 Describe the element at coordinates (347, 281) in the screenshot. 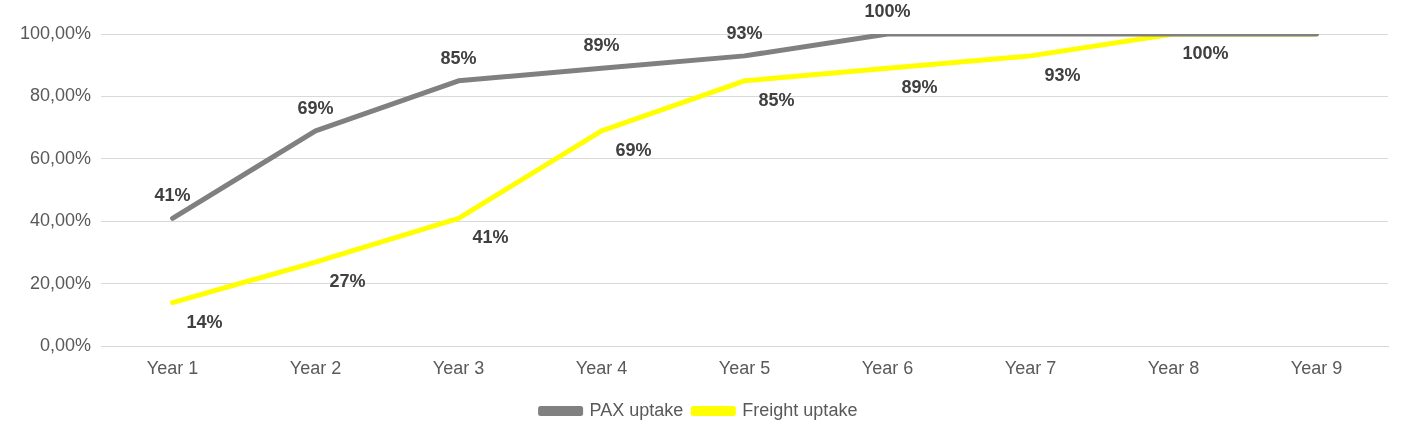

I see `data-label: 27%` at that location.